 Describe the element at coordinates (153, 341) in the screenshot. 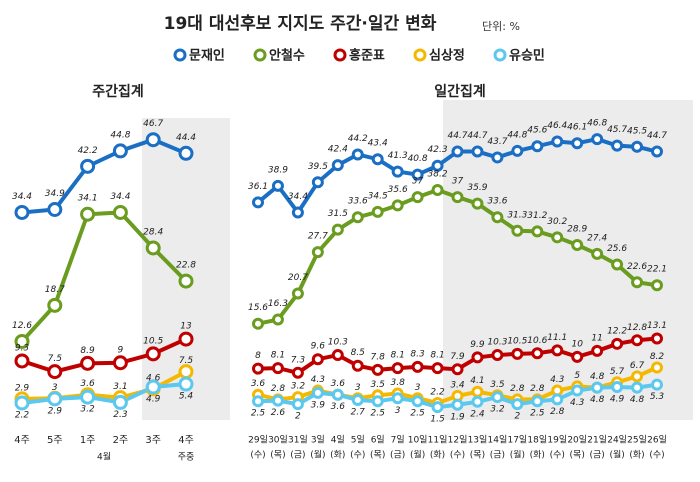

I see `data-label: 10.5` at that location.